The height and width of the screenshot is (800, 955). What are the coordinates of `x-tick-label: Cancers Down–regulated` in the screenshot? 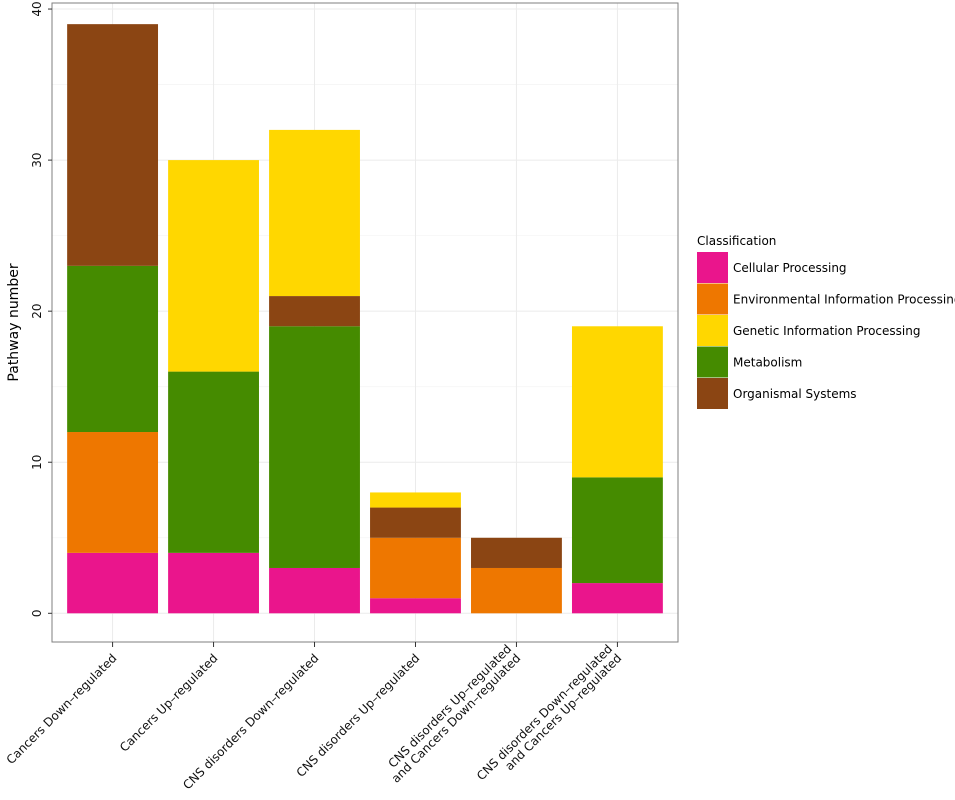 It's located at (62, 709).